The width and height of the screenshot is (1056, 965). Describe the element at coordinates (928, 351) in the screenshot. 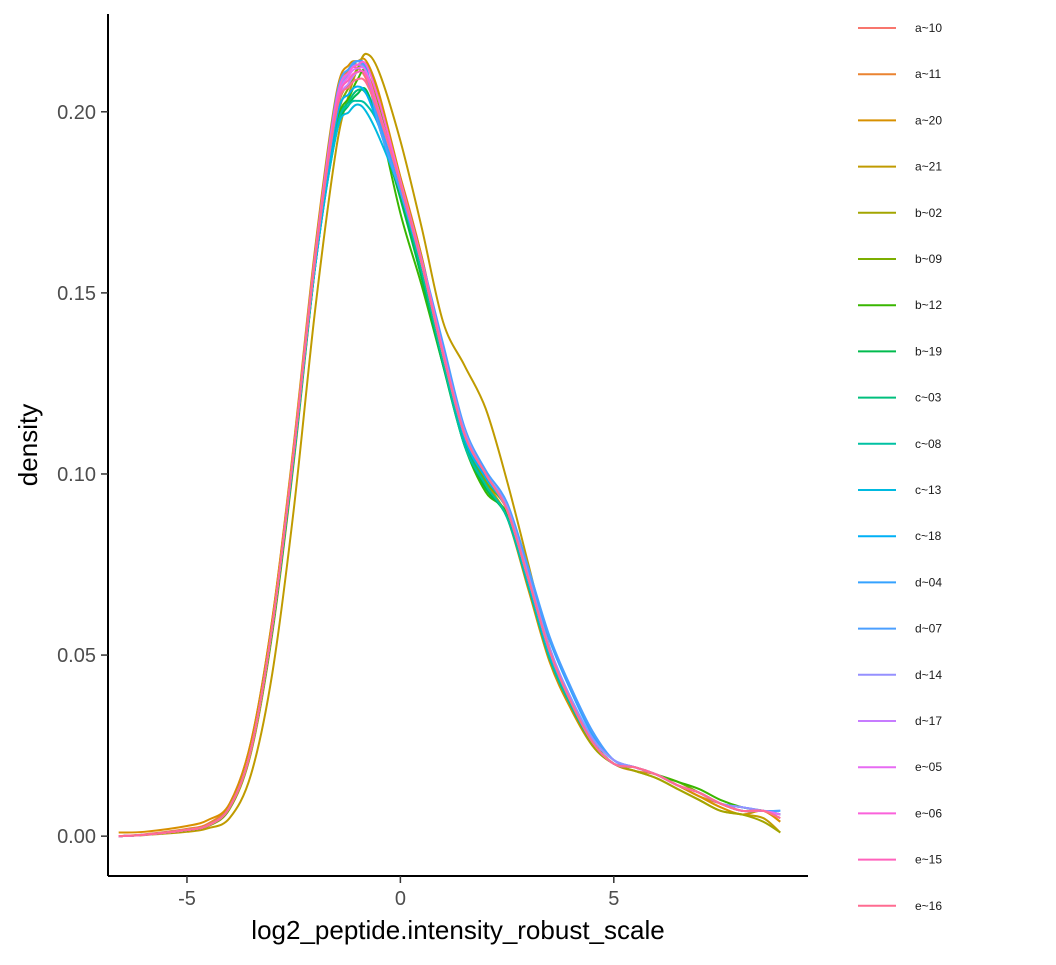

I see `legend-label: b~19` at that location.